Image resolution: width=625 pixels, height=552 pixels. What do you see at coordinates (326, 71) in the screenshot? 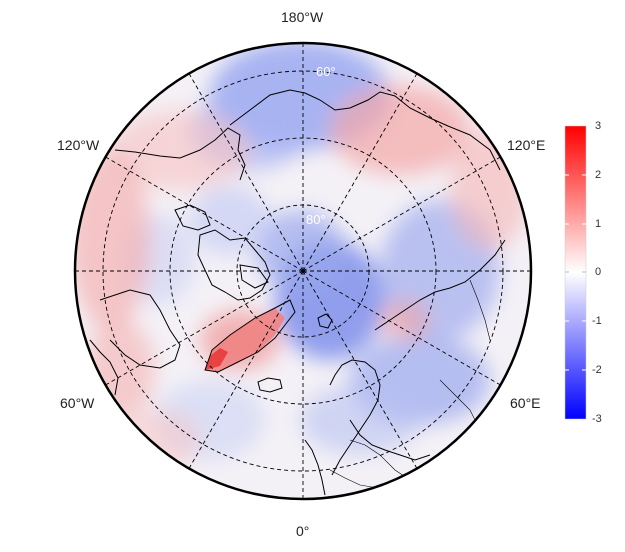
I see `lat-label-outer: 60°` at bounding box center [326, 71].